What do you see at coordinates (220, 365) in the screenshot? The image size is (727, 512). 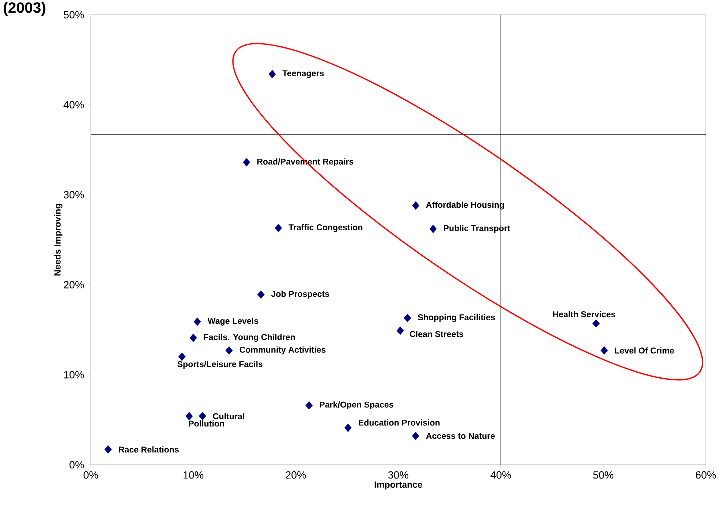 I see `annotation: Sports/Leisure Facils` at bounding box center [220, 365].